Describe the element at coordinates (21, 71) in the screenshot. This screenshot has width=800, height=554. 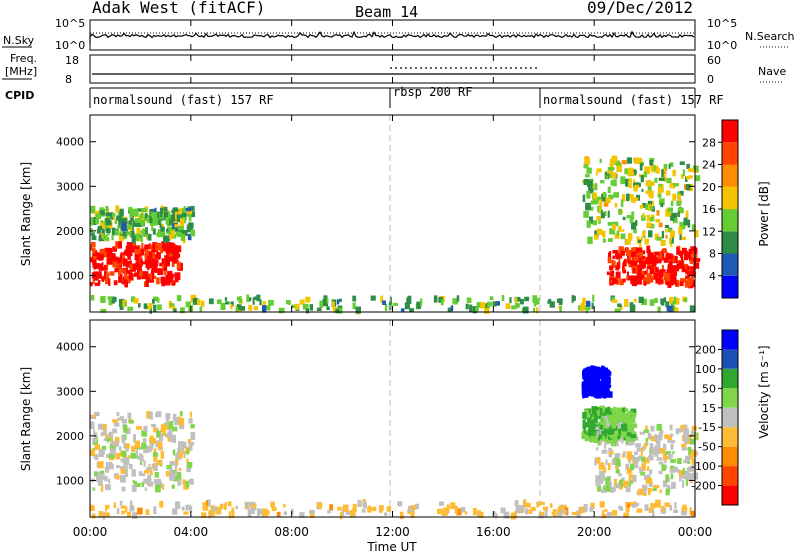
I see `freq-unit-label: [MHz]` at that location.